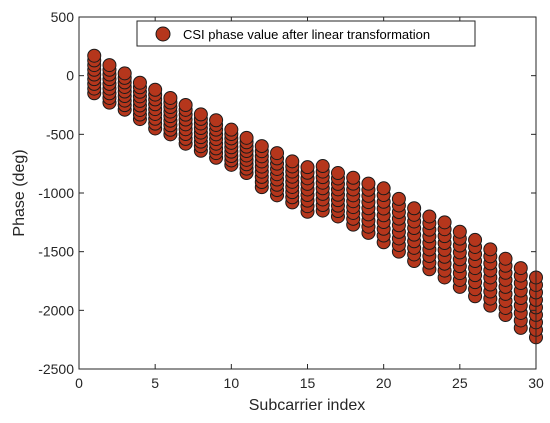 The image size is (550, 423). I want to click on x-tick-label: 5, so click(155, 383).